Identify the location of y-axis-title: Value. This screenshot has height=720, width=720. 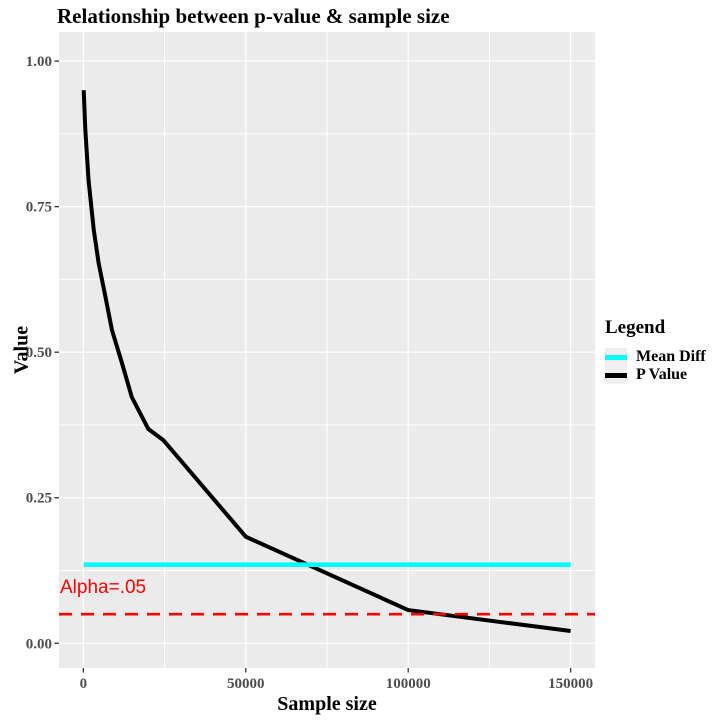
(21, 350).